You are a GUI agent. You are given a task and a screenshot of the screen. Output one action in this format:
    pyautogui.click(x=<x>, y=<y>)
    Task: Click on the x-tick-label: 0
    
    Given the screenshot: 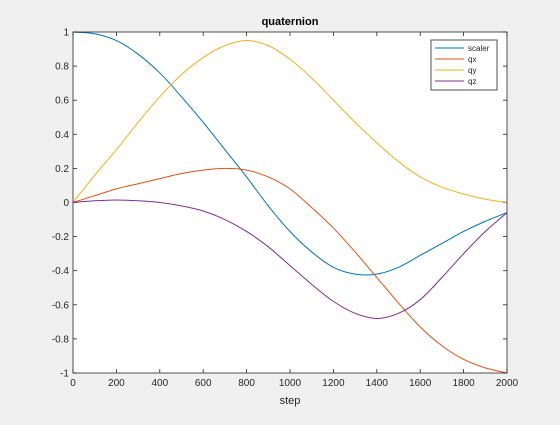 What is the action you would take?
    pyautogui.click(x=73, y=383)
    